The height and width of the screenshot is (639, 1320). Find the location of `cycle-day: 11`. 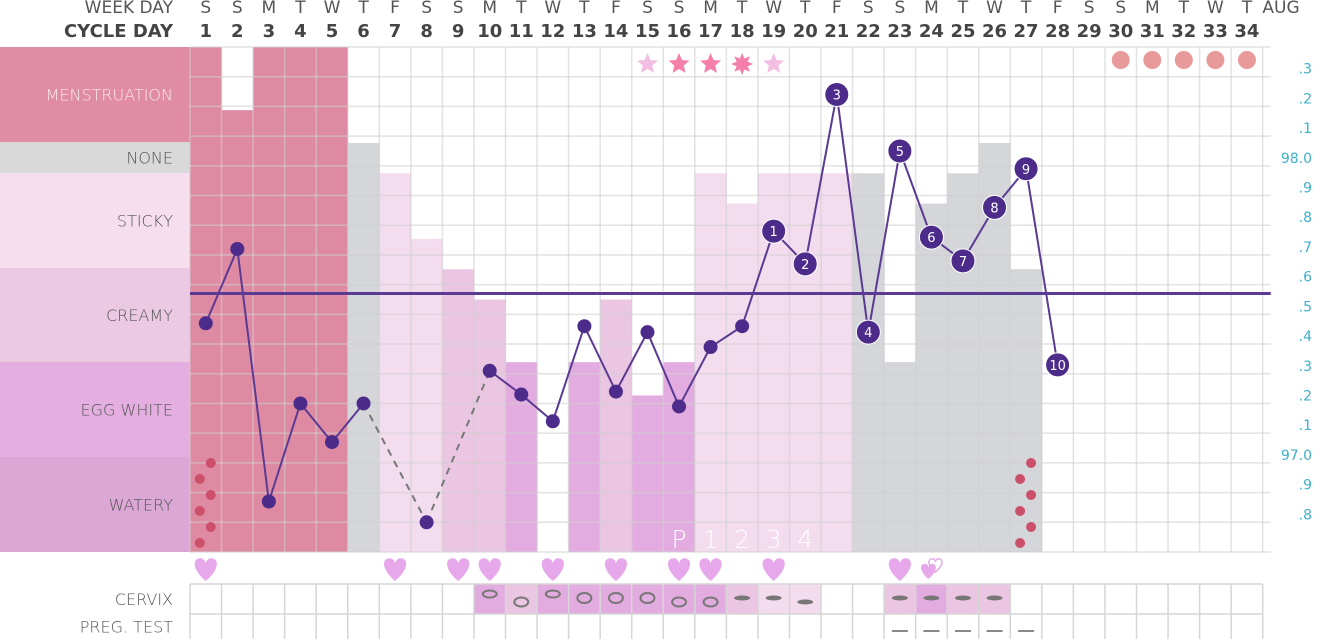

cycle-day: 11 is located at coordinates (521, 31).